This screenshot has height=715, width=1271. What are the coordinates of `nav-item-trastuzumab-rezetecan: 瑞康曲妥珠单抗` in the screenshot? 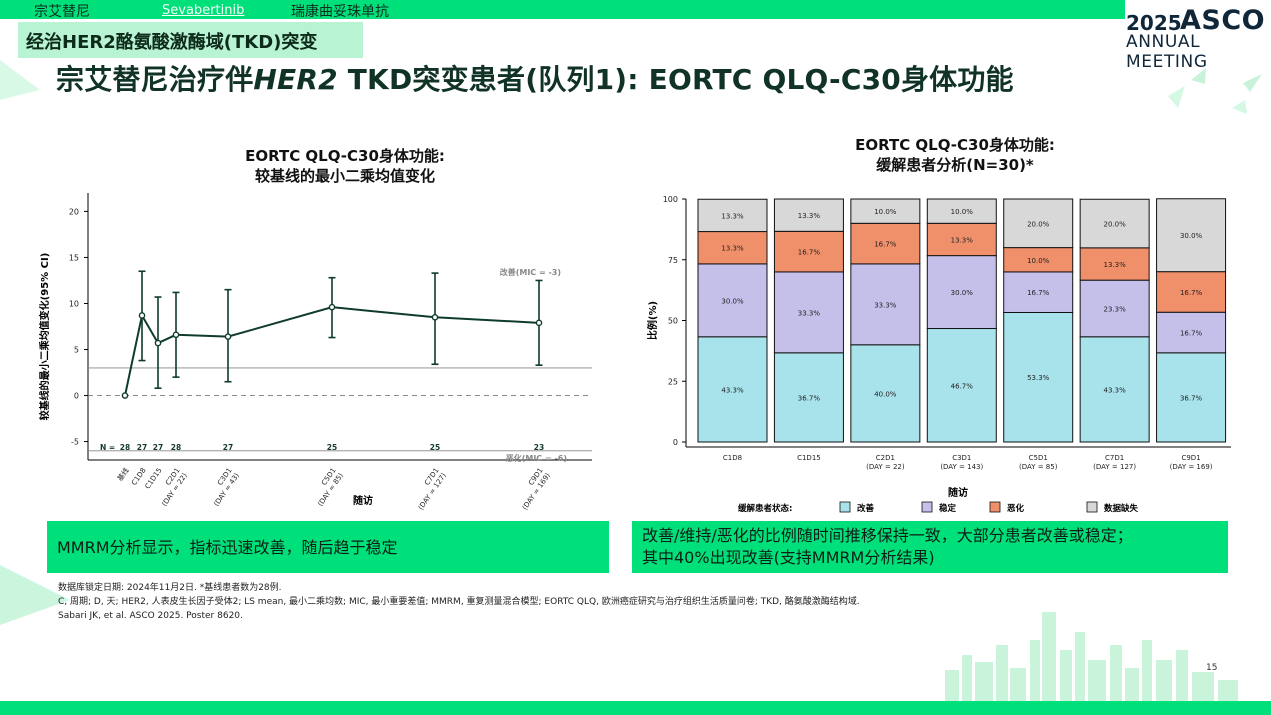 It's located at (340, 12).